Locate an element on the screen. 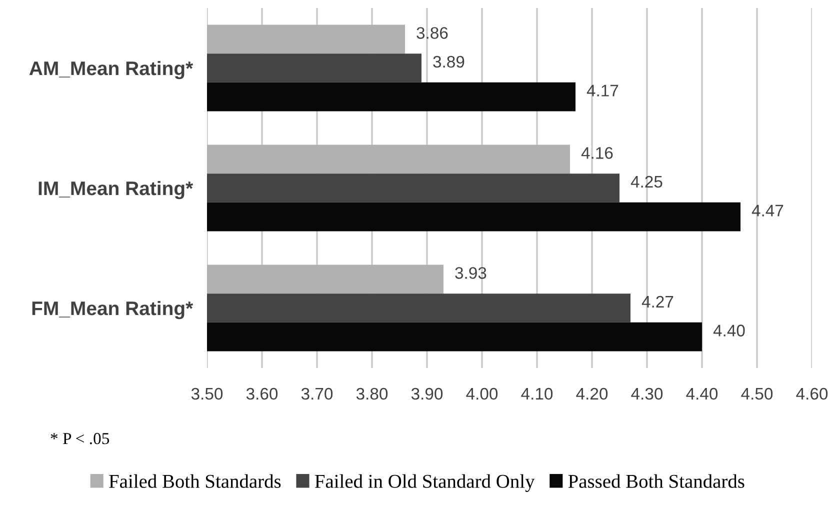 This screenshot has width=836, height=512. y-tick-label: FM_Mean Rating* is located at coordinates (113, 310).